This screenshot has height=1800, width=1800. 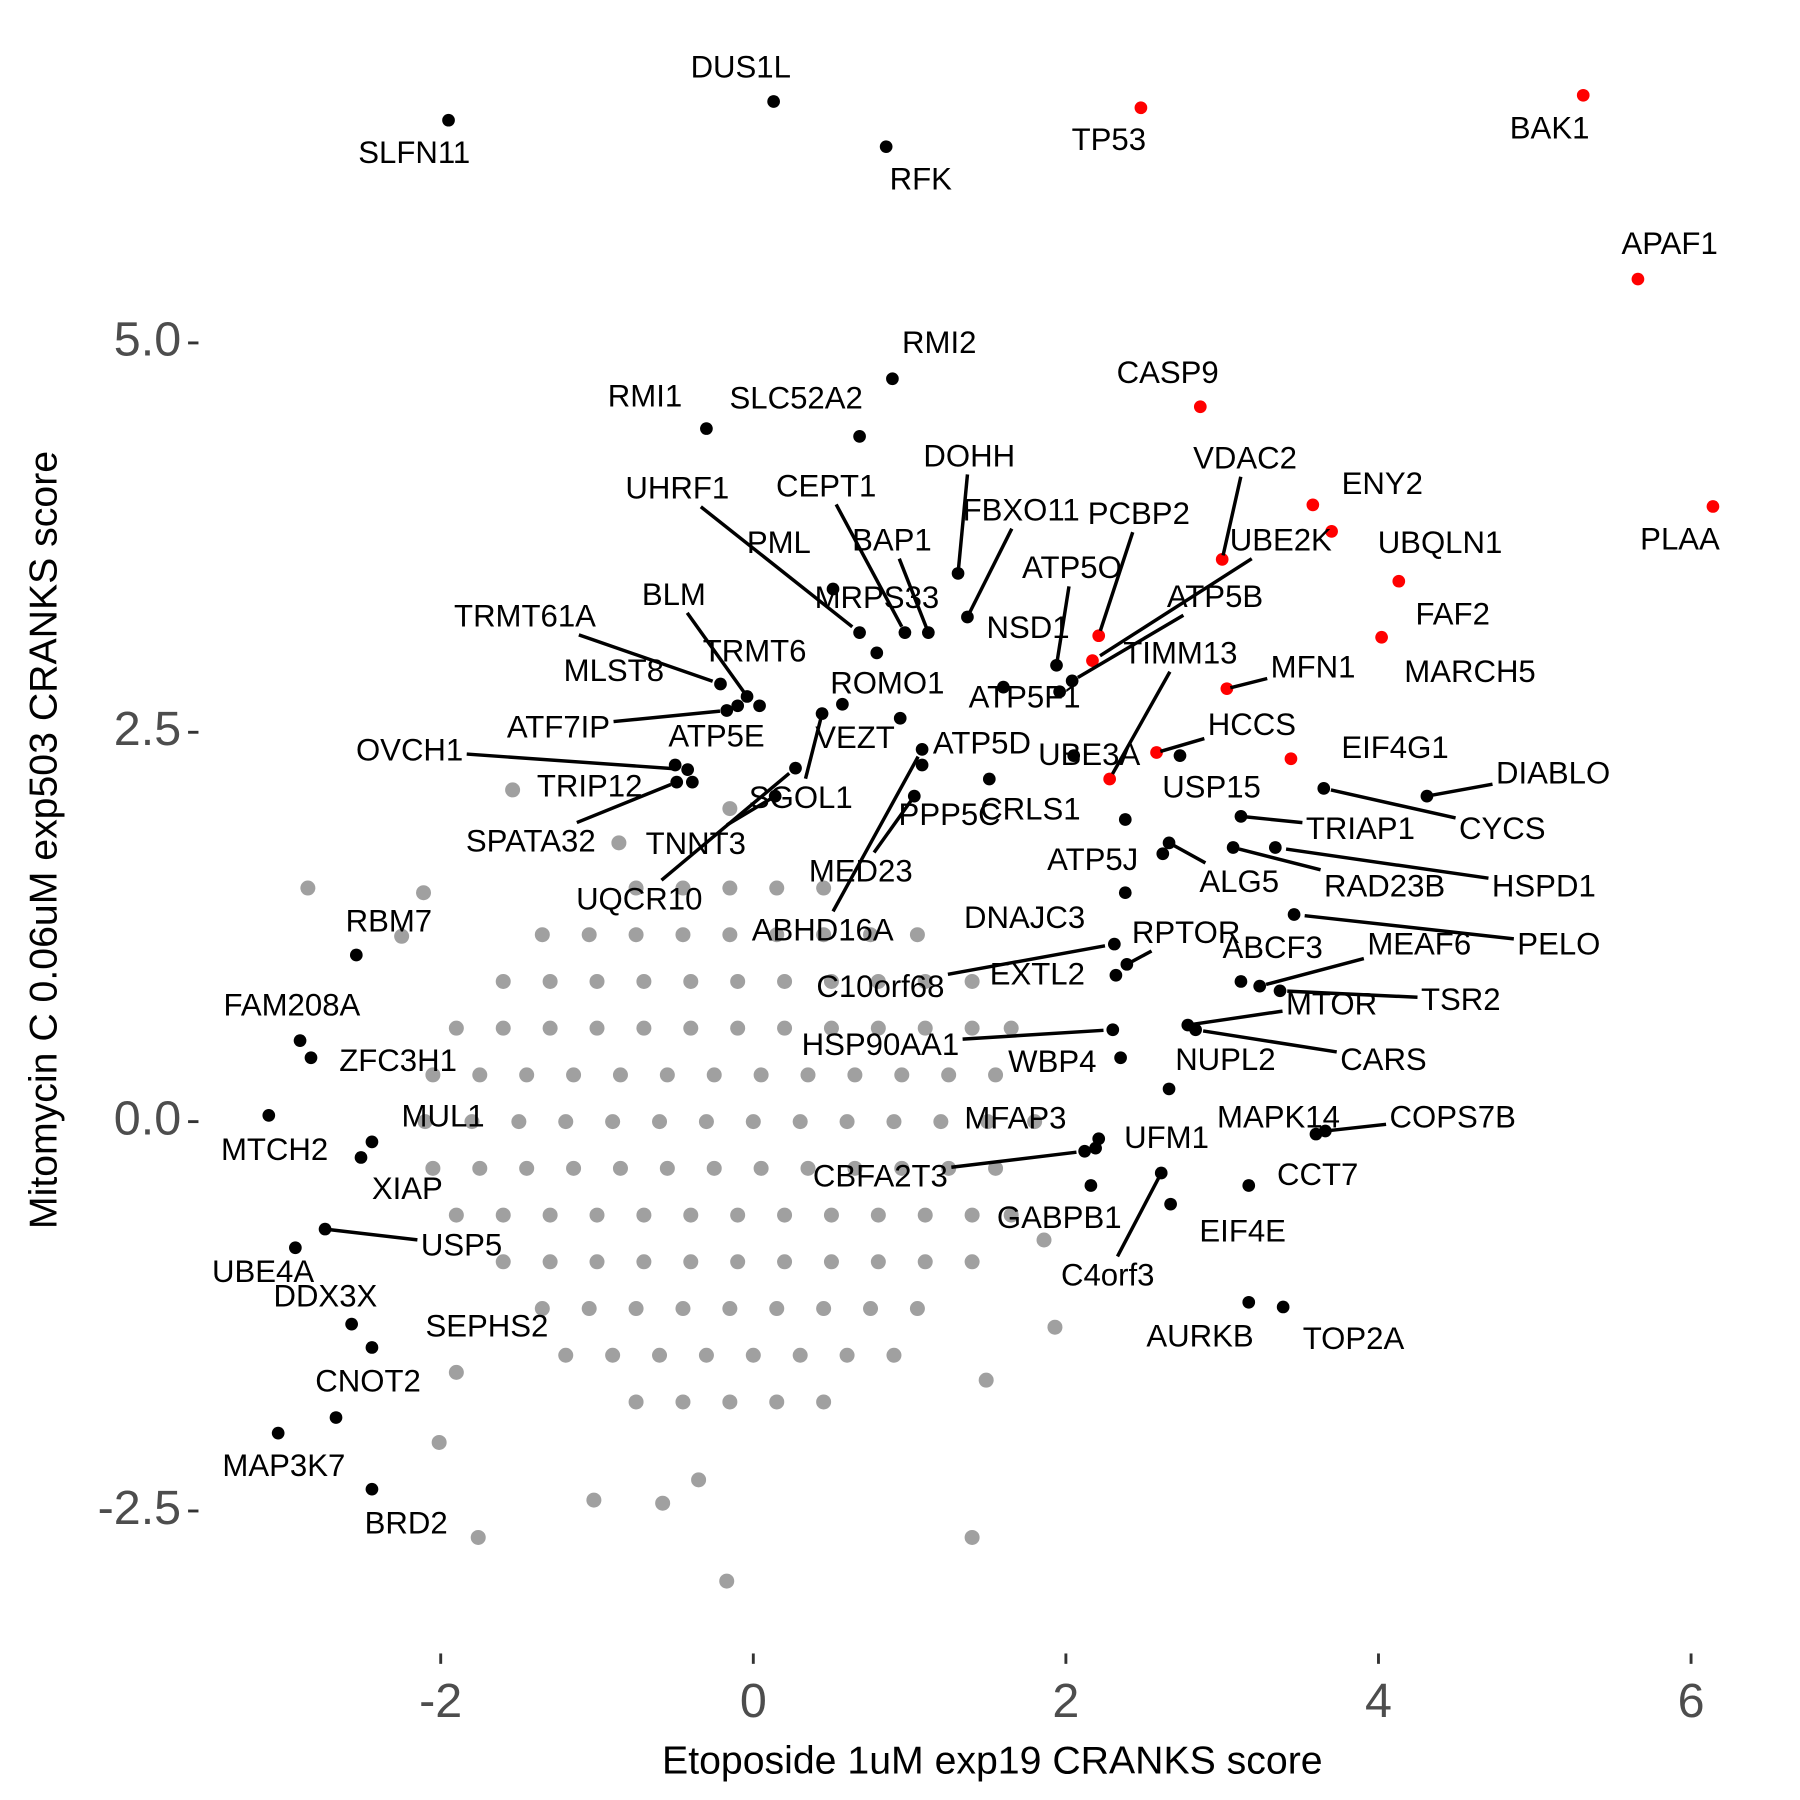 I want to click on gene-label: FBXO11, so click(x=1021, y=510).